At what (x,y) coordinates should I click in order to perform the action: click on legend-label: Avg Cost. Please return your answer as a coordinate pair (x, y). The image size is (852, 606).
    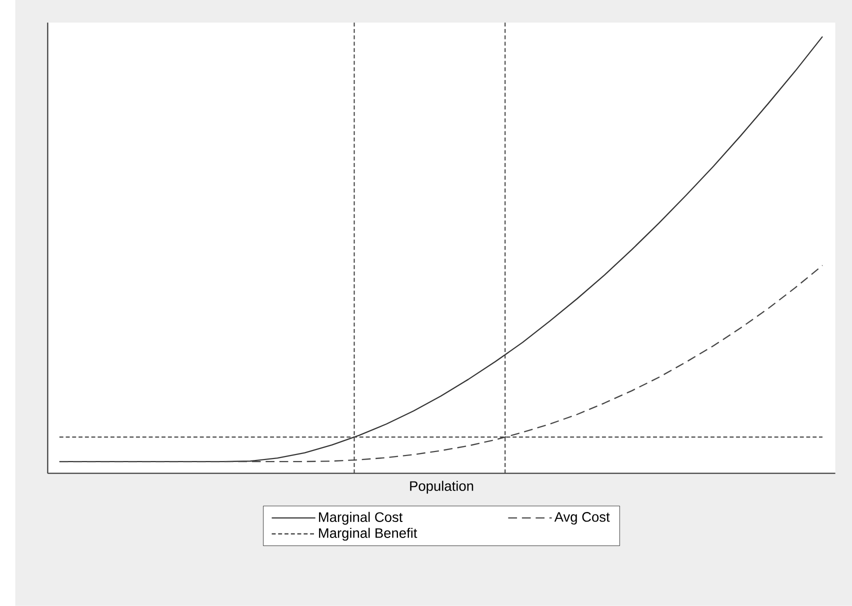
    Looking at the image, I should click on (582, 518).